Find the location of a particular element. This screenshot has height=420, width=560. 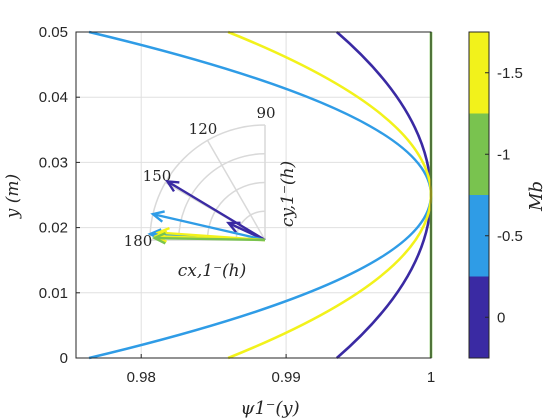

inset-spoke is located at coordinates (236, 190).